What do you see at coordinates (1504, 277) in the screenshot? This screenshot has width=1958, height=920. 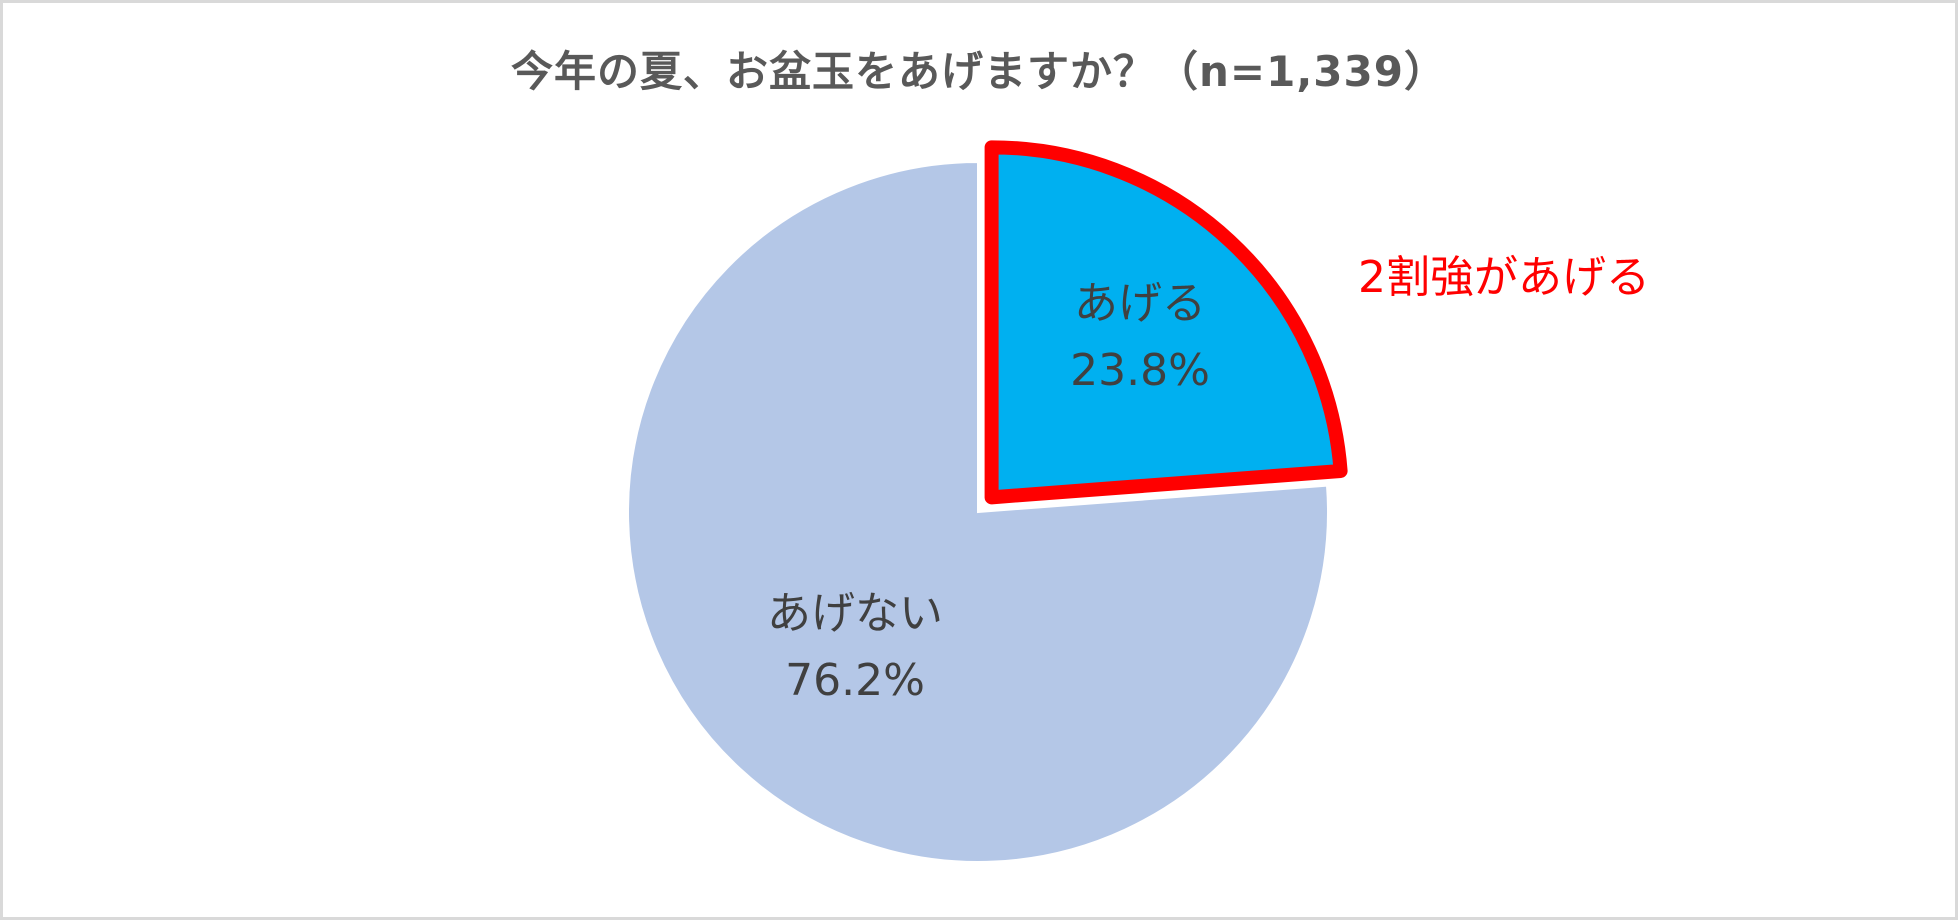 I see `callout-annotation: 2割強があげる` at bounding box center [1504, 277].